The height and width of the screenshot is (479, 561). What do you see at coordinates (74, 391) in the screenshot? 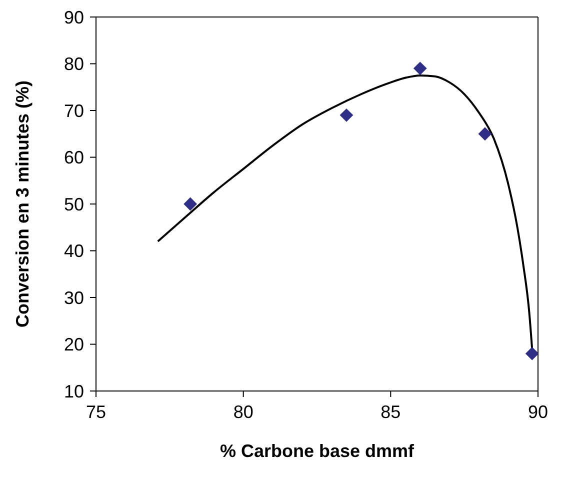
I see `y-tick-label: 10` at bounding box center [74, 391].